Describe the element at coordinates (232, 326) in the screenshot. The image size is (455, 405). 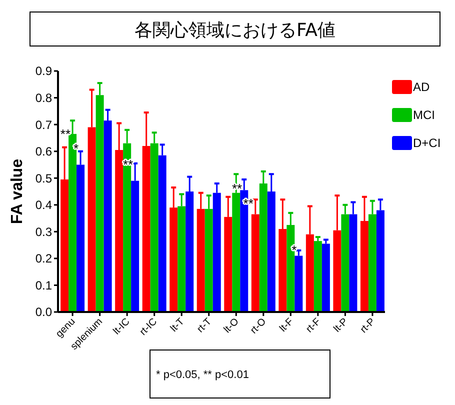
I see `x-tick-label: lt-O` at that location.